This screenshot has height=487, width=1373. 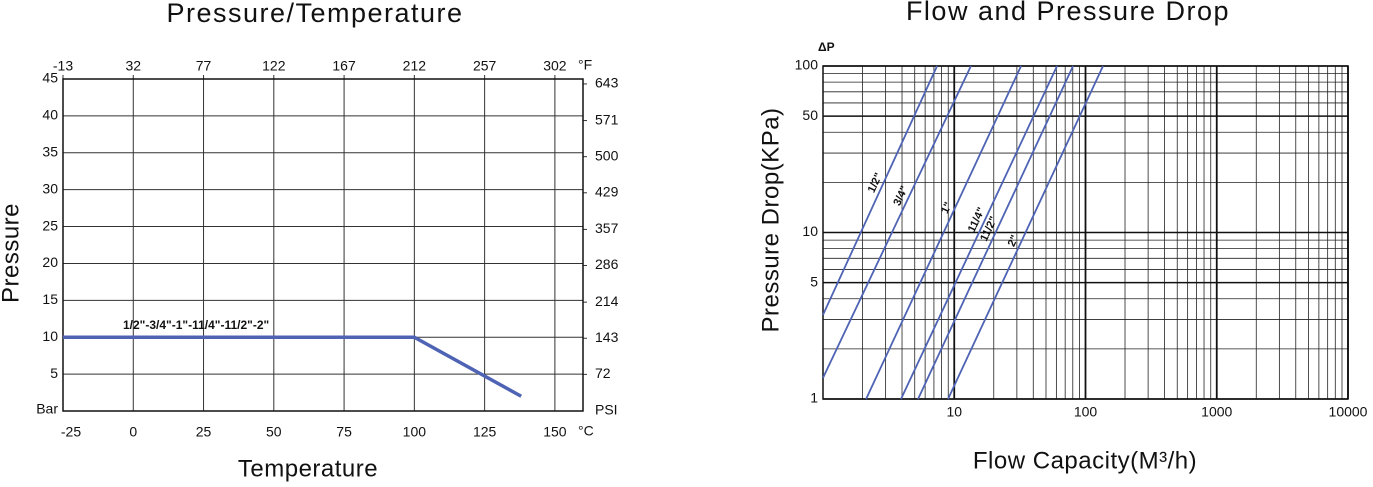 What do you see at coordinates (314, 14) in the screenshot?
I see `chart-title: Pressure/Temperature` at bounding box center [314, 14].